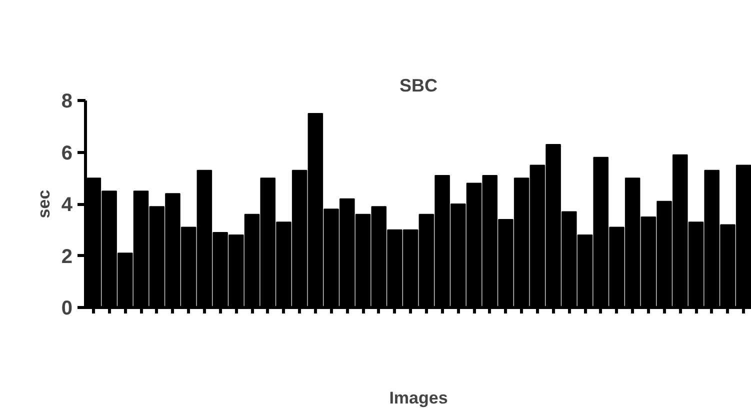 Image resolution: width=751 pixels, height=417 pixels. I want to click on y-tick-label: 0, so click(66, 309).